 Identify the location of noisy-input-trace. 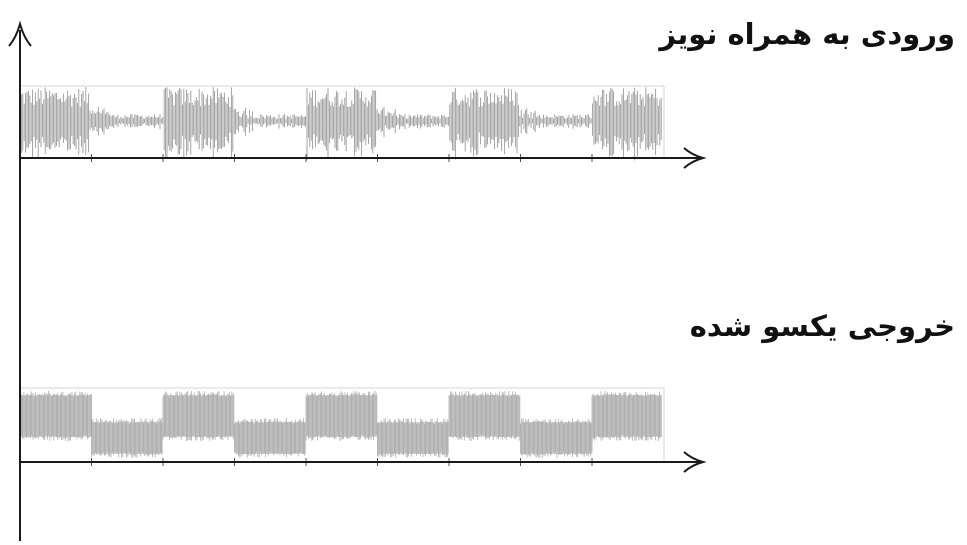
(340, 124).